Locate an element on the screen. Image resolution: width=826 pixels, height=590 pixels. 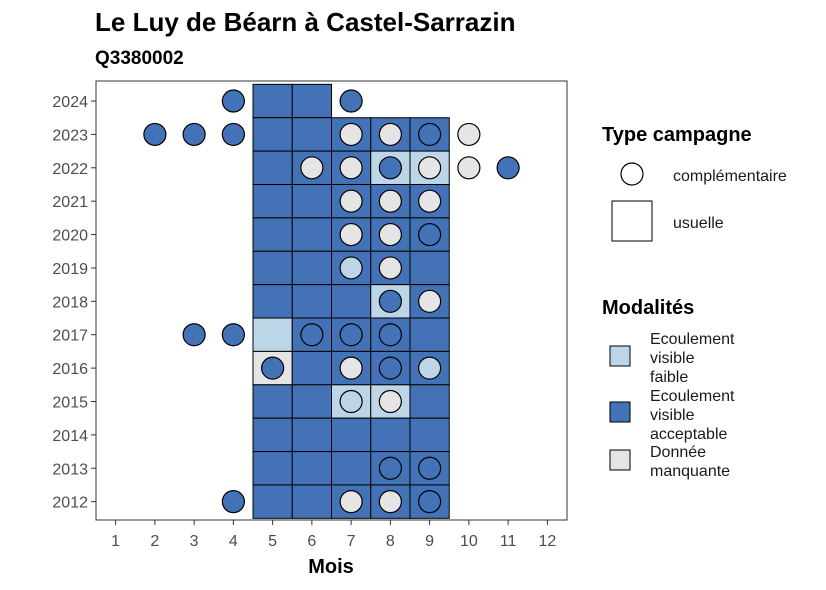
legend-label-line: manquante is located at coordinates (690, 471).